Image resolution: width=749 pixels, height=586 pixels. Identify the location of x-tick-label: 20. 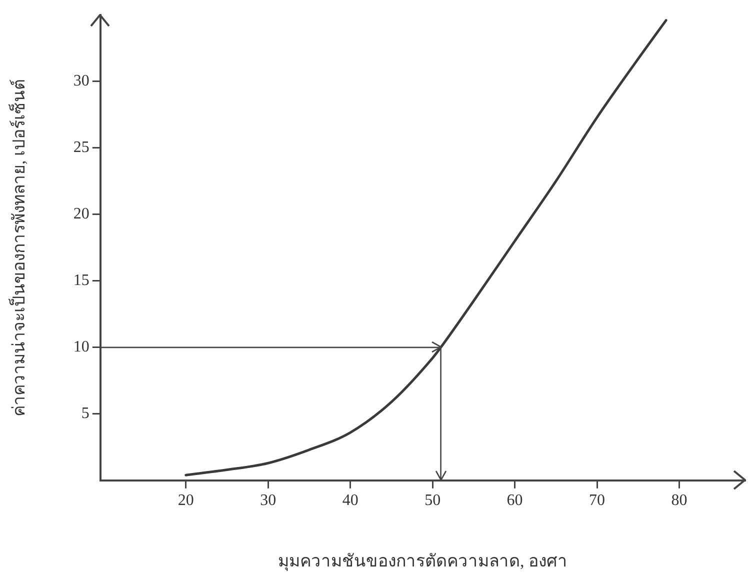
(186, 501).